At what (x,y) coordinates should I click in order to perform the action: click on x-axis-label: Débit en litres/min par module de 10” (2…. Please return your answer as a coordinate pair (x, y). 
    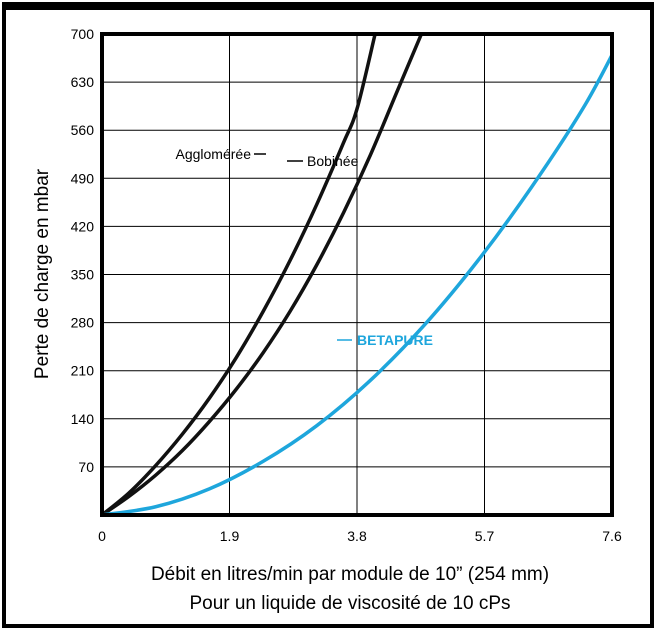
    Looking at the image, I should click on (350, 574).